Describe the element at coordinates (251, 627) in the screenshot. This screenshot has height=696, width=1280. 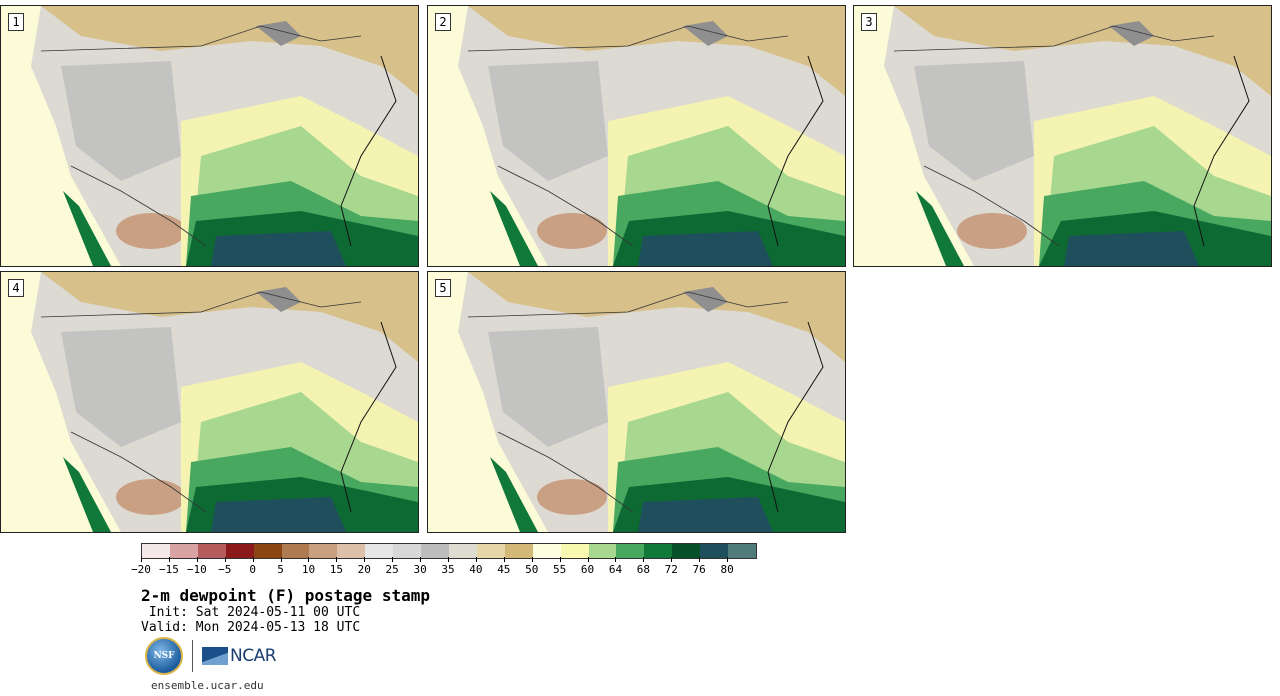
I see `valid-time: Valid: Mon 2024-05-13 18 UTC` at that location.